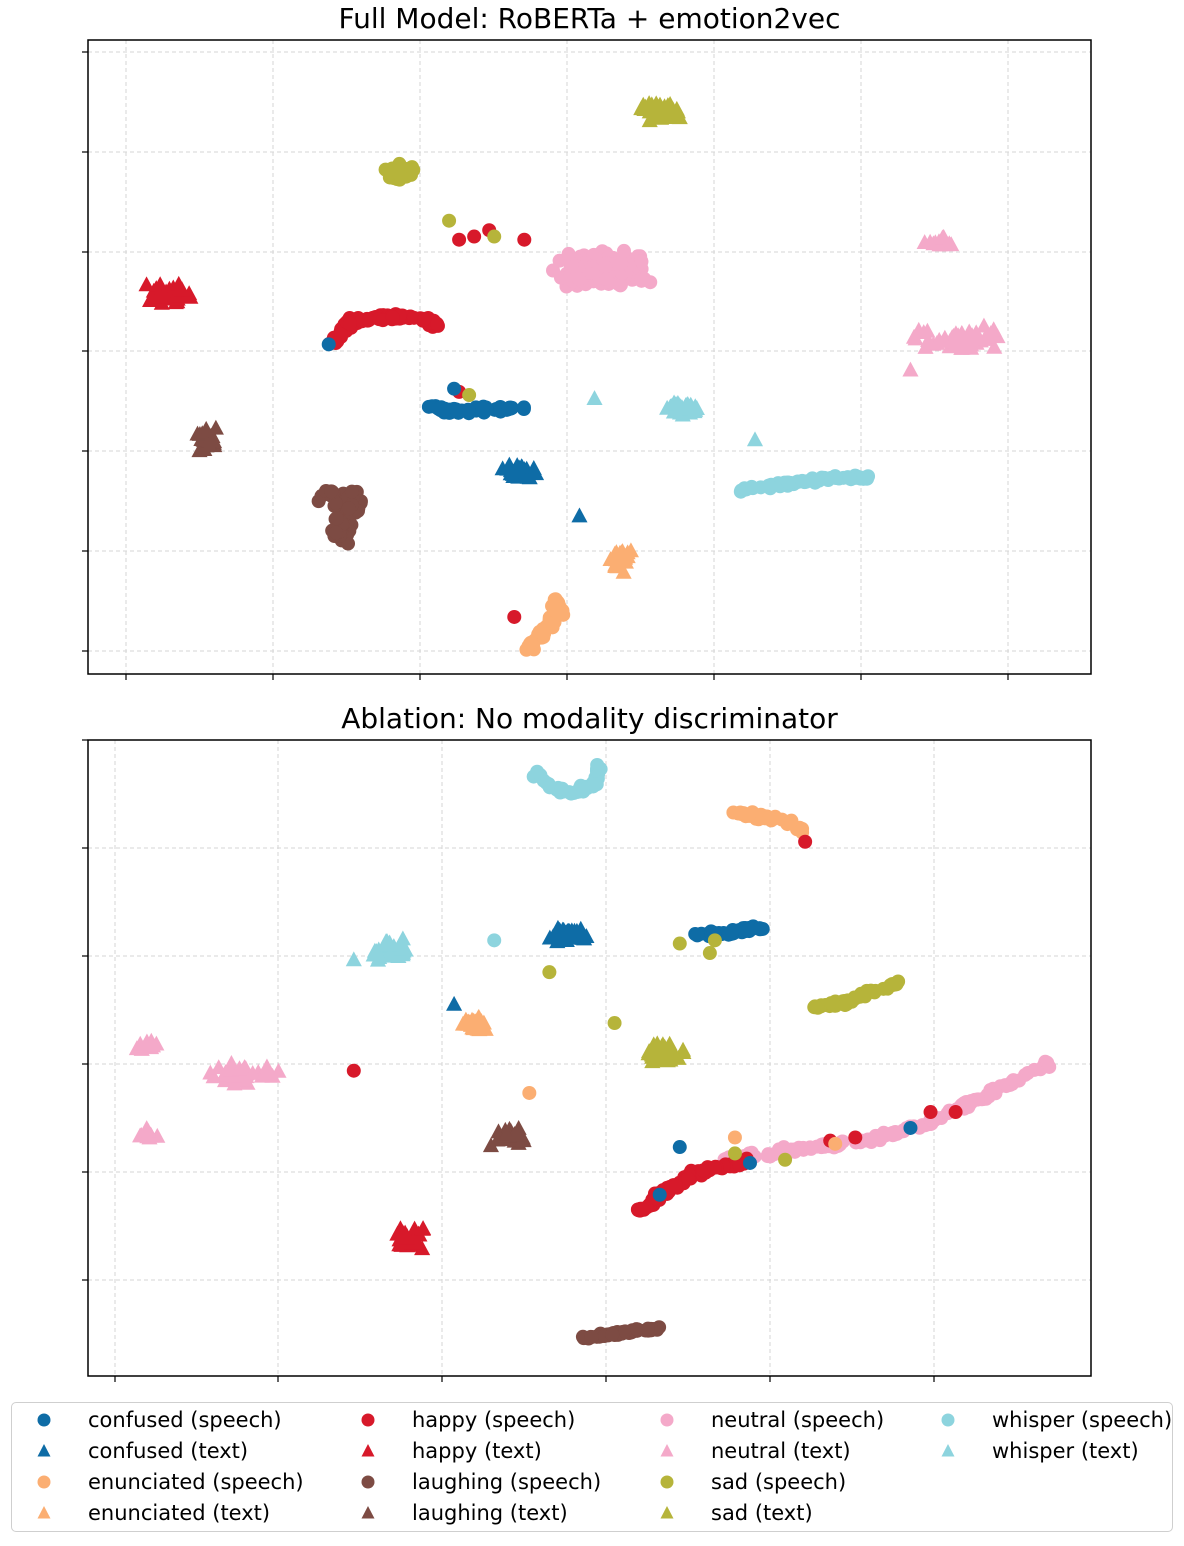  What do you see at coordinates (141, 1451) in the screenshot?
I see `legend-item: confused (text)` at bounding box center [141, 1451].